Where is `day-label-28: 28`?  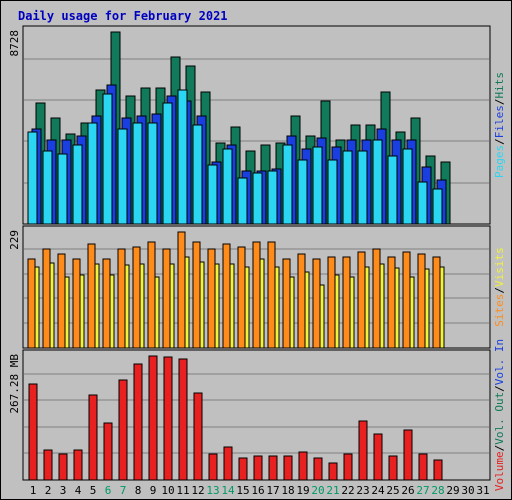 day-label-28: 28 is located at coordinates (437, 490).